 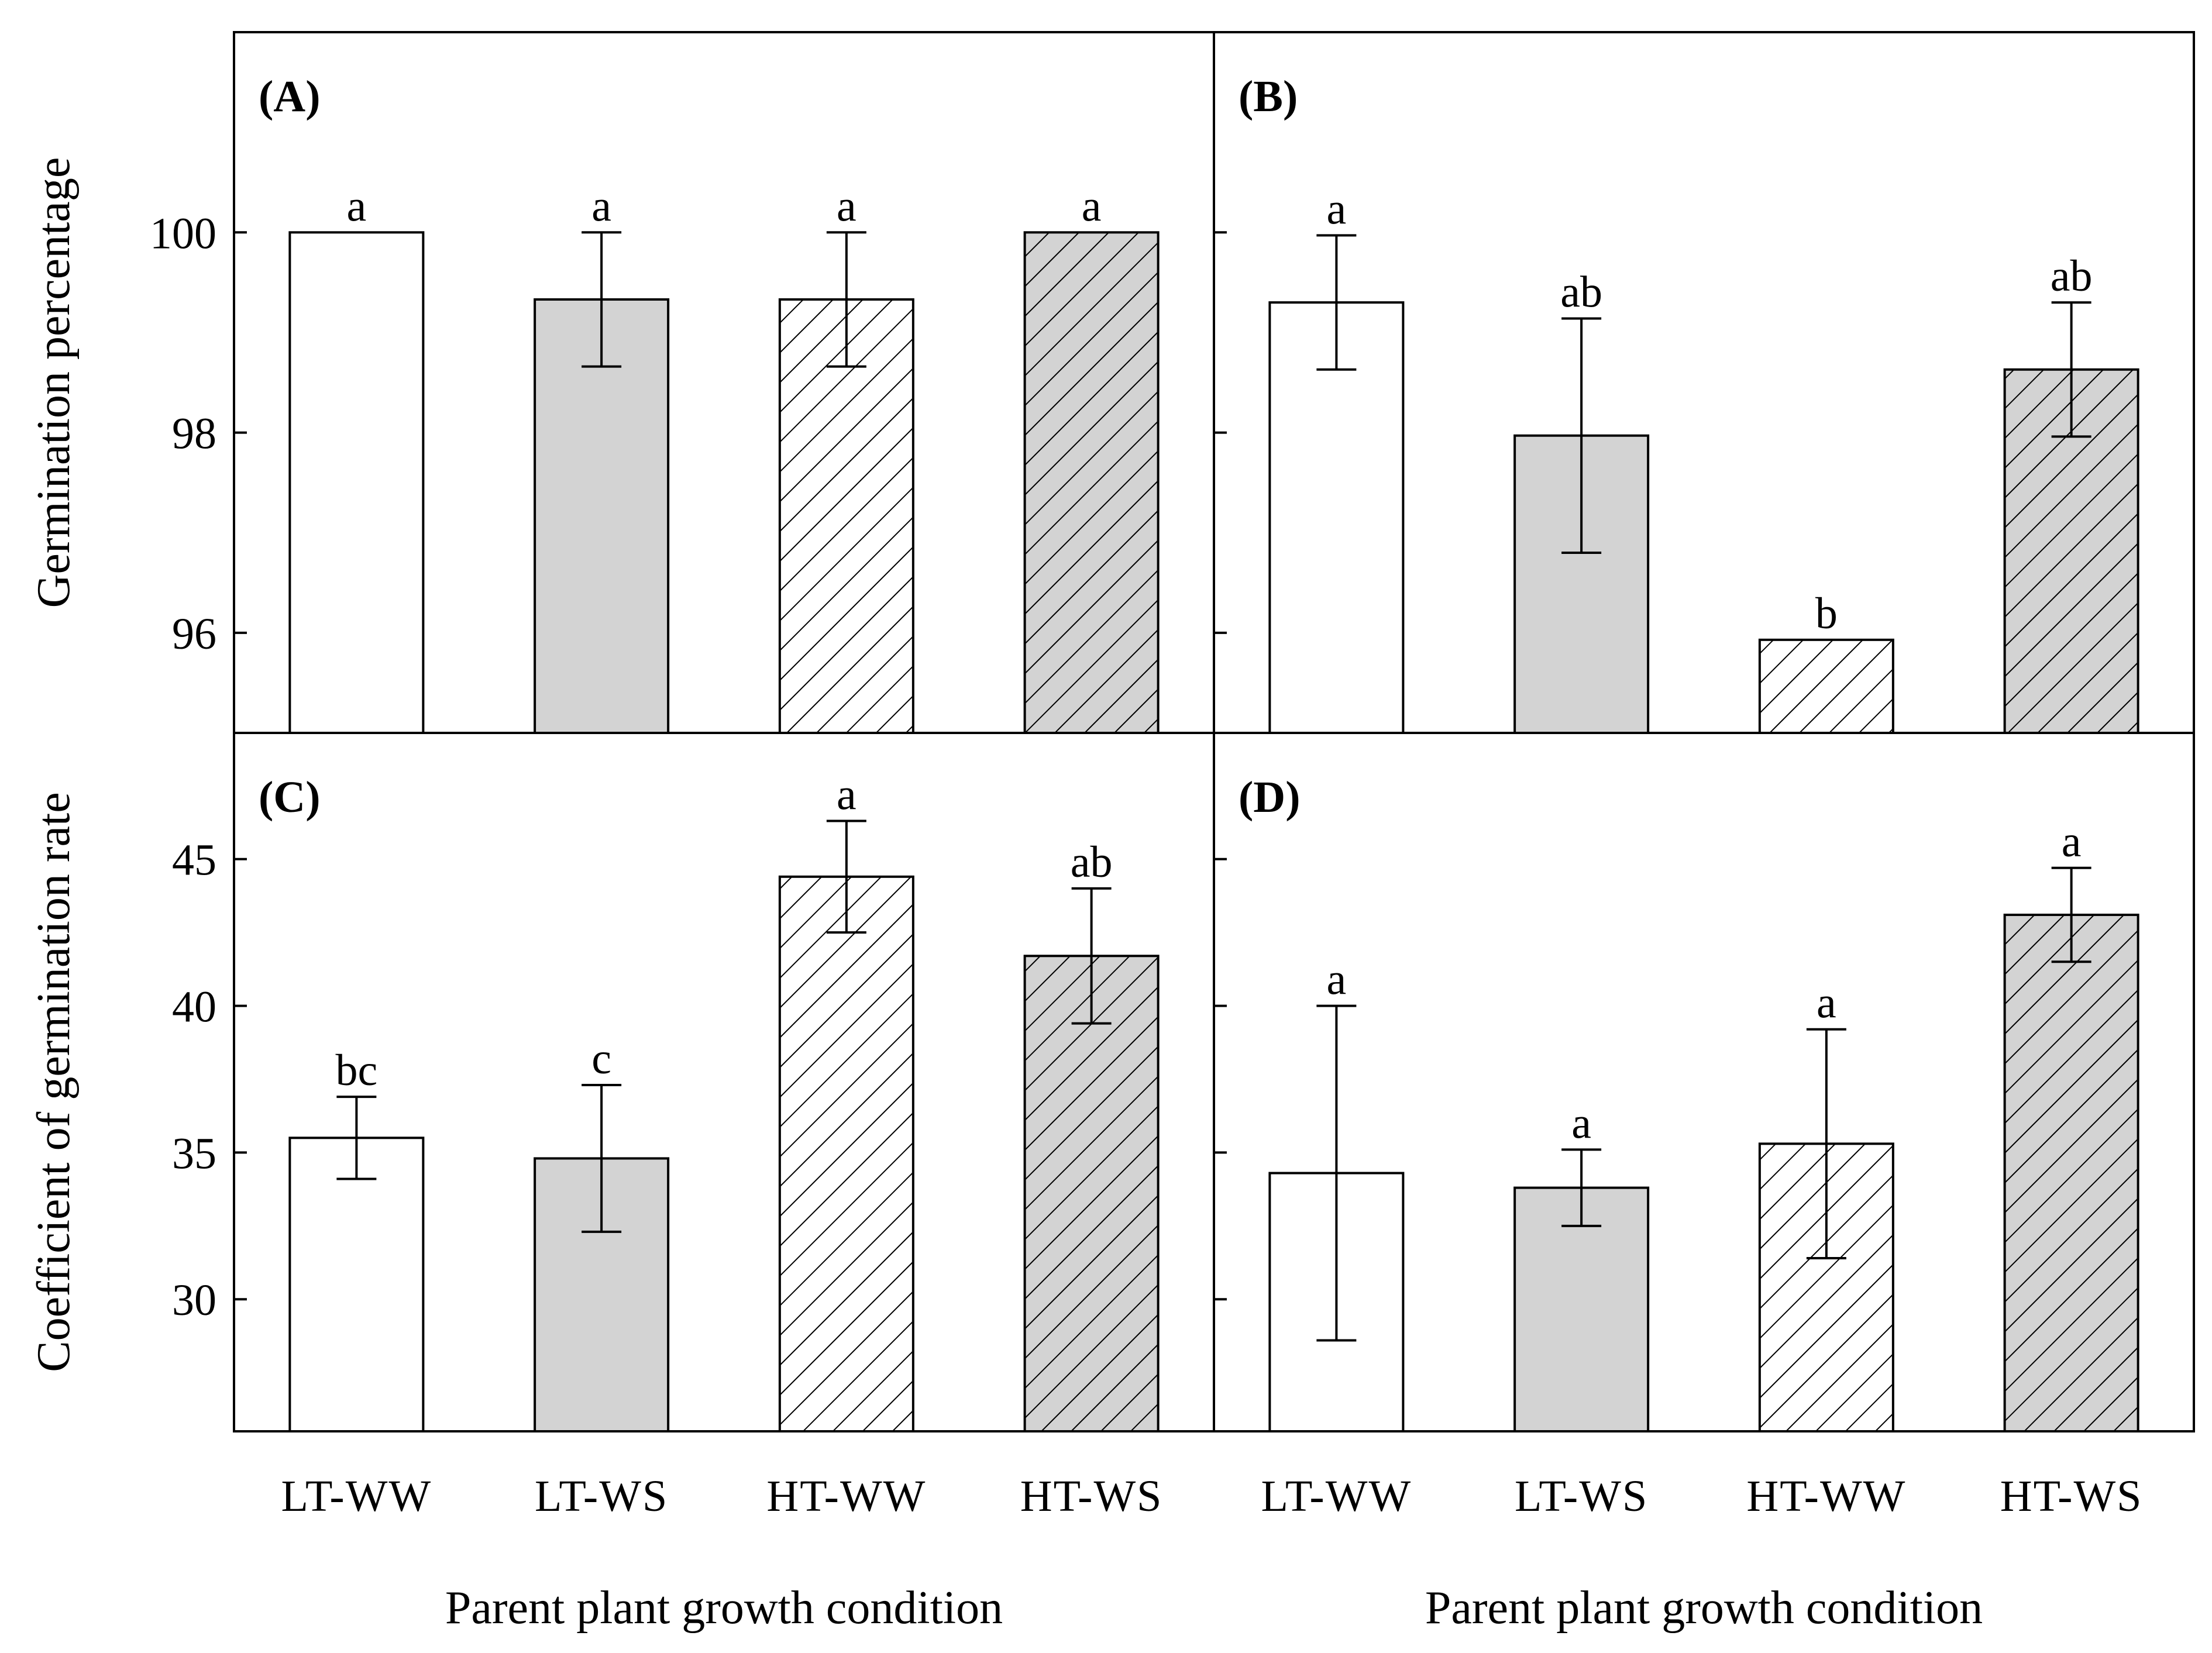 What do you see at coordinates (194, 1300) in the screenshot?
I see `y-tick-label: 30` at bounding box center [194, 1300].